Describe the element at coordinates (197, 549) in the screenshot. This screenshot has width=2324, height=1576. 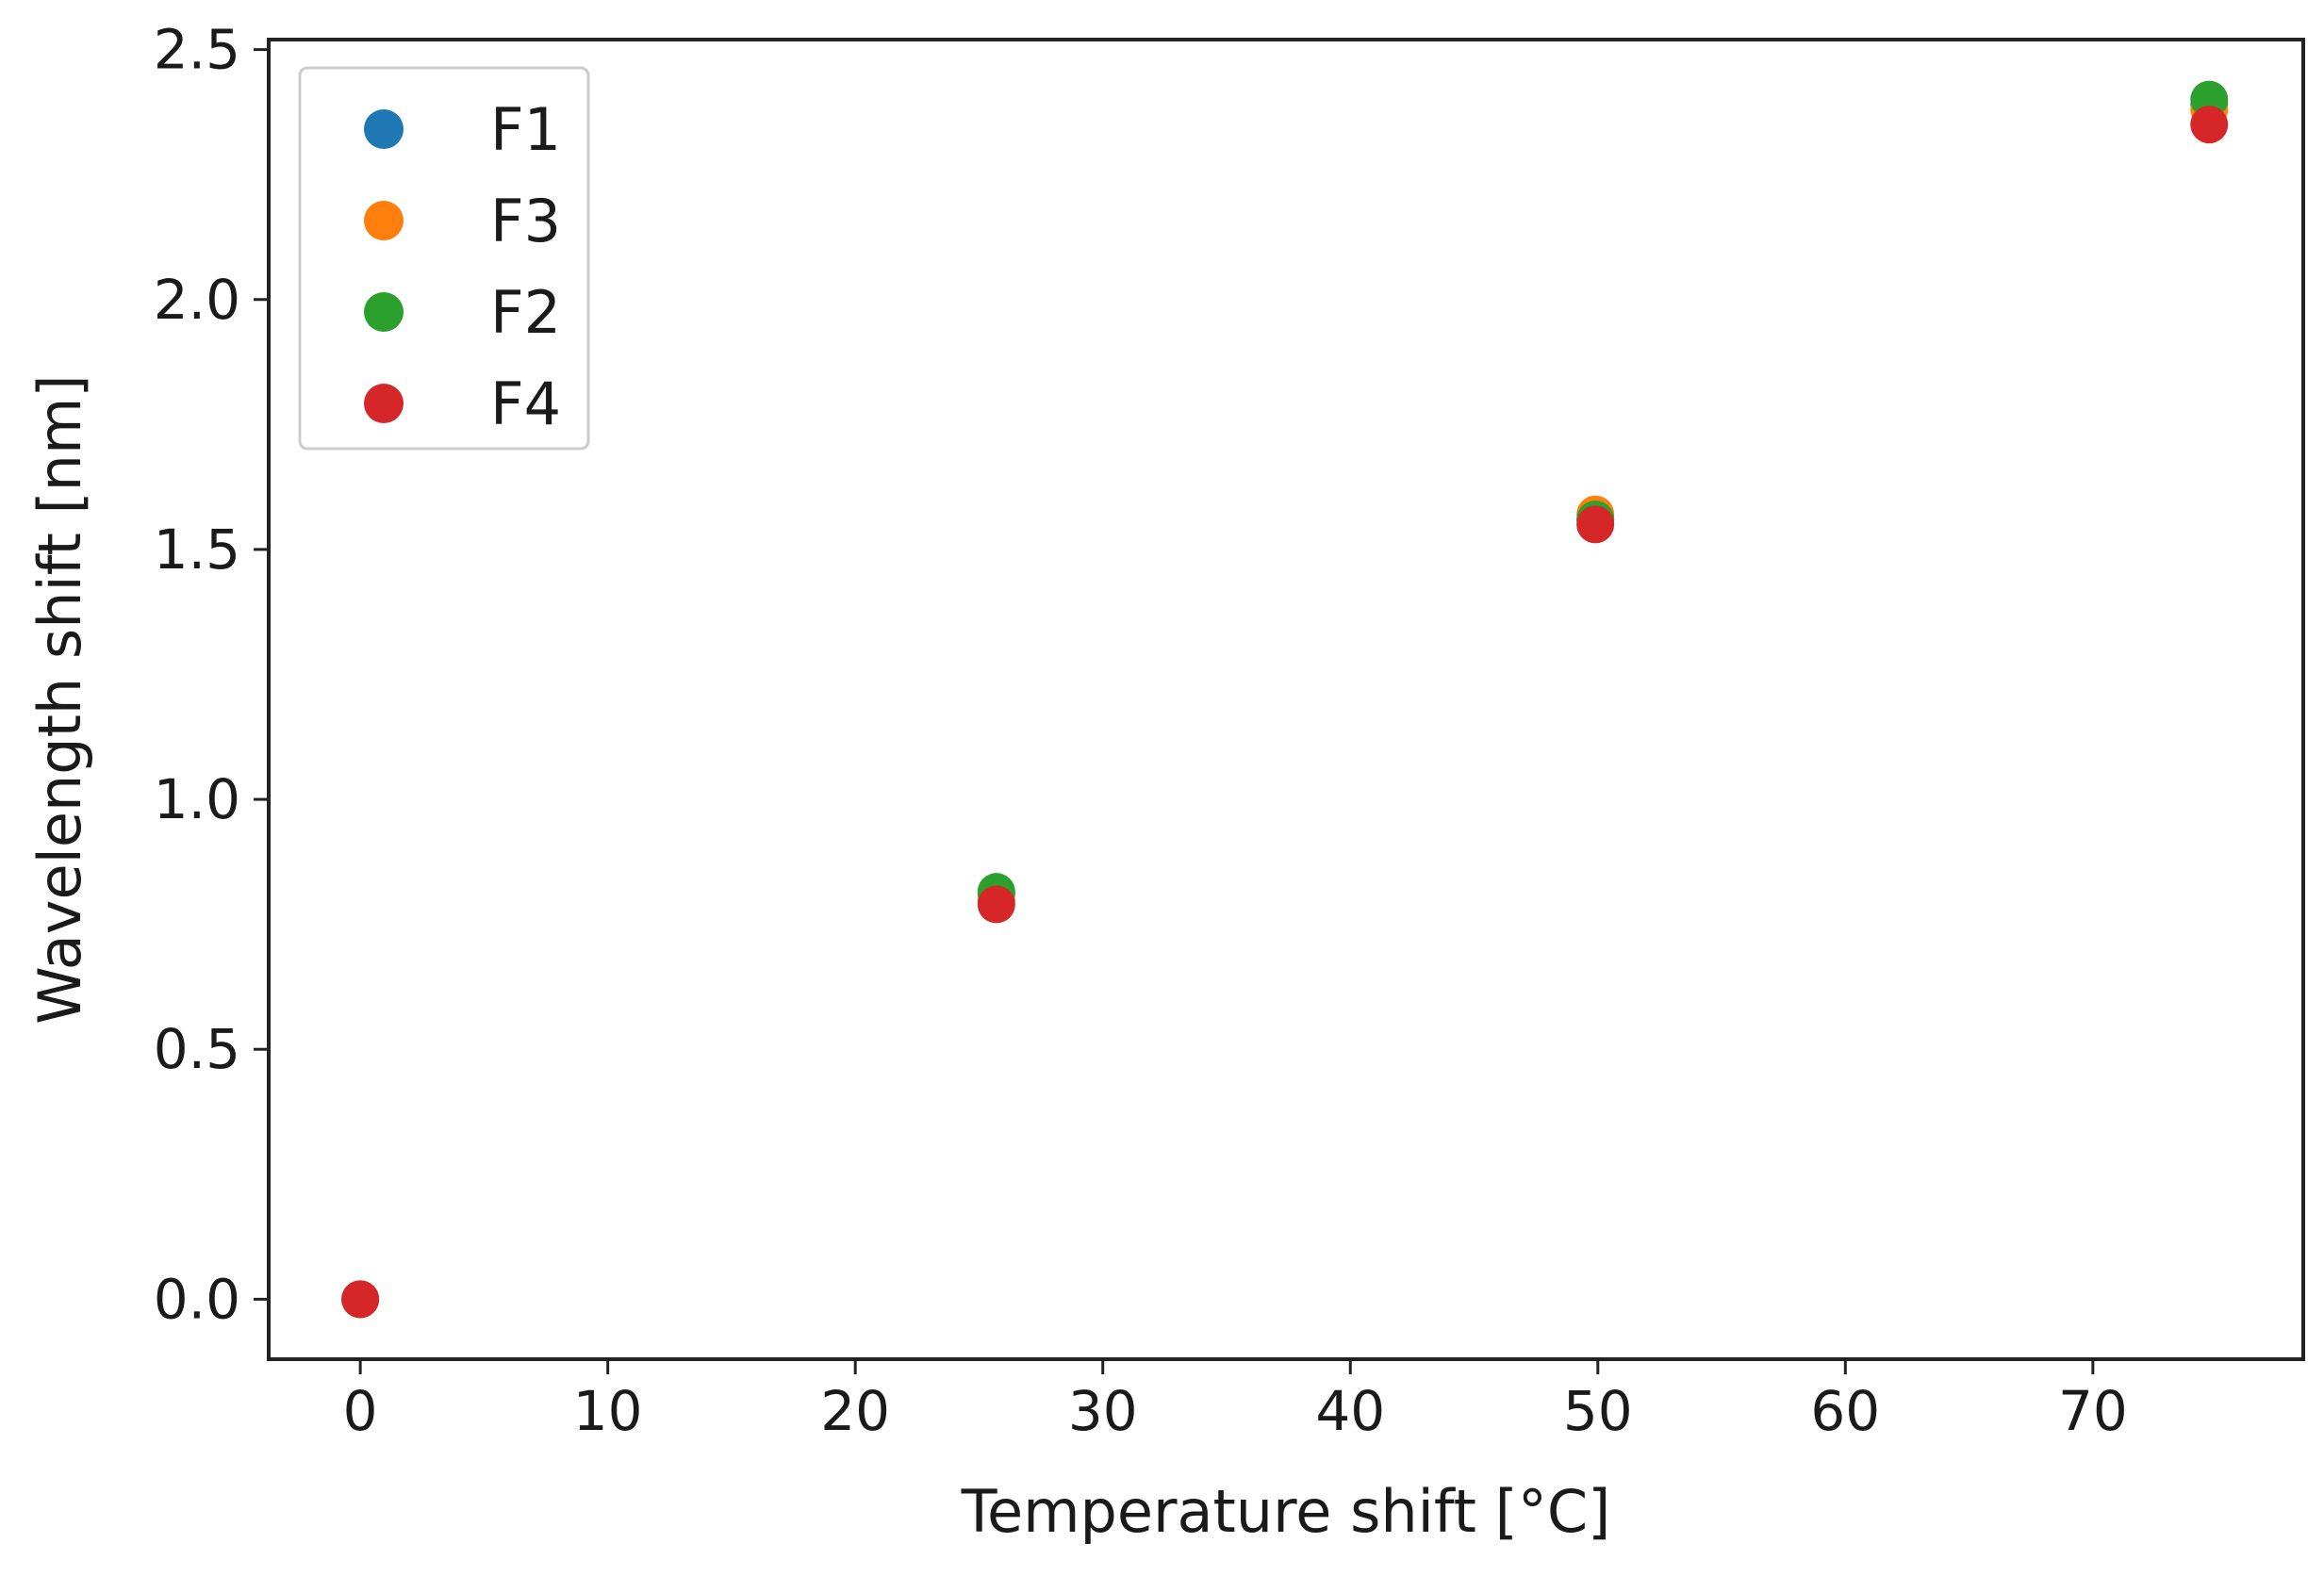
I see `y-tick-label: 1.5` at that location.